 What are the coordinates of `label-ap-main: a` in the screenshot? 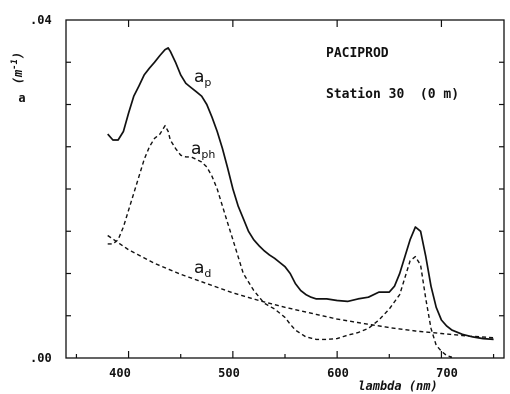 It's located at (199, 77).